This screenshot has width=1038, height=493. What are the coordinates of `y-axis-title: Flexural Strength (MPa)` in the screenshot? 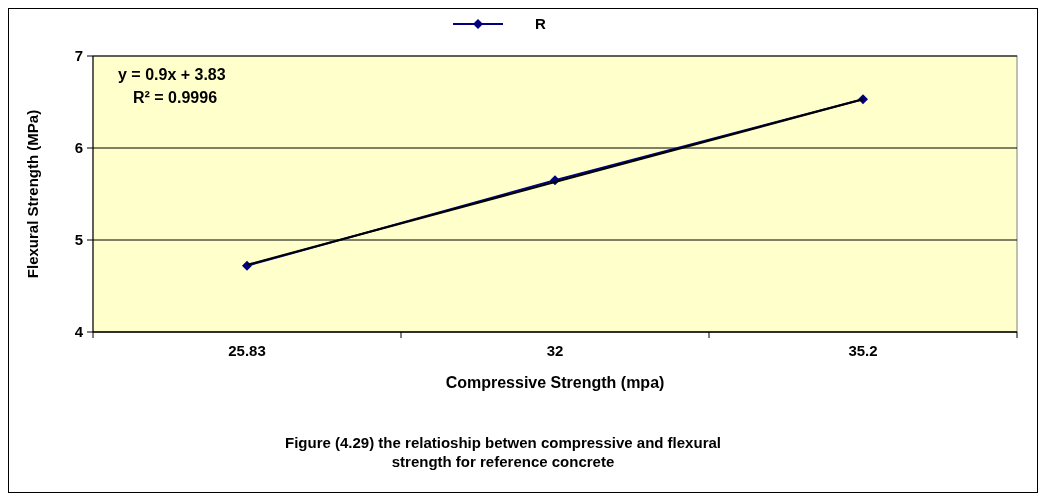 It's located at (32, 194).